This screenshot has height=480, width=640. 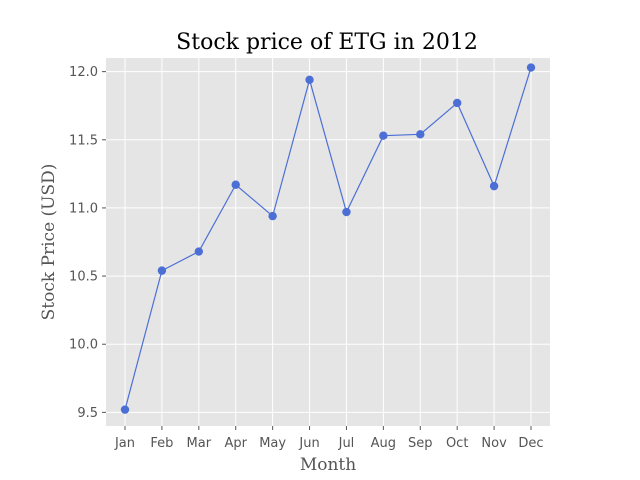 I want to click on y-tick-label: 10.5, so click(x=83, y=277).